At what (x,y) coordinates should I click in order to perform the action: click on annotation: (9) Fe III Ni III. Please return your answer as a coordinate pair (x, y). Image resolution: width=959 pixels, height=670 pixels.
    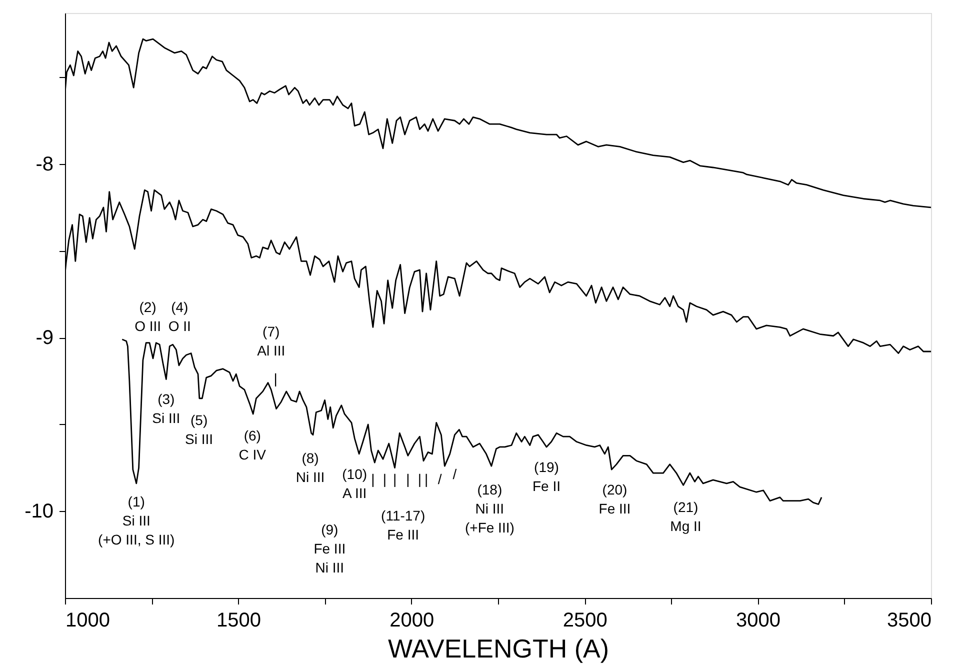
    Looking at the image, I should click on (330, 548).